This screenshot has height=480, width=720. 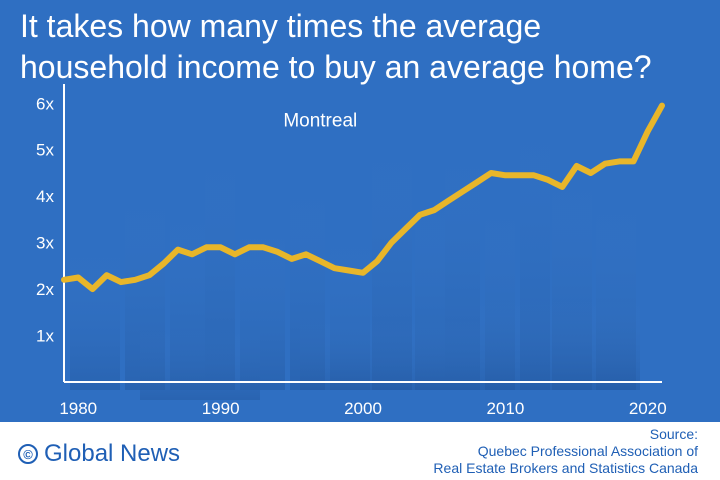 I want to click on y-tick-label: 2x, so click(x=45, y=289).